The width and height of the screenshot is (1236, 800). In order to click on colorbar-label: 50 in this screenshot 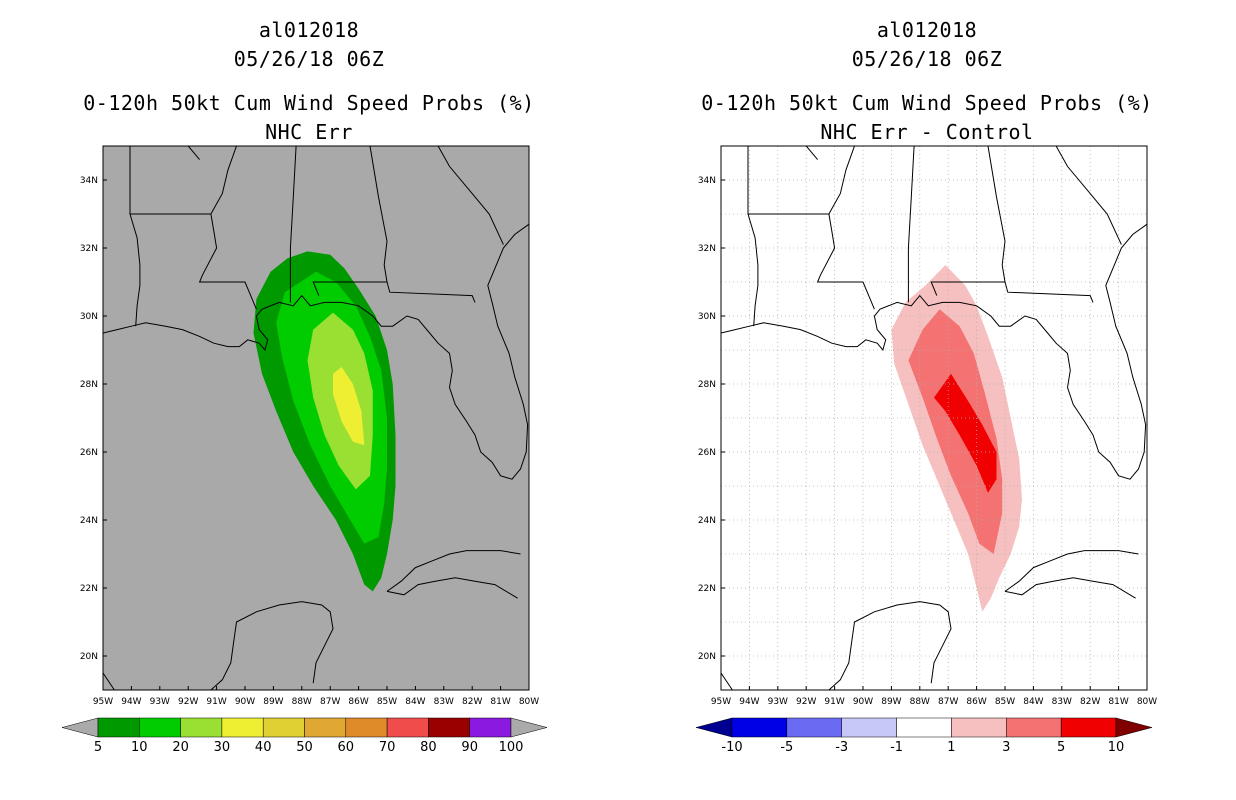, I will do `click(304, 747)`.